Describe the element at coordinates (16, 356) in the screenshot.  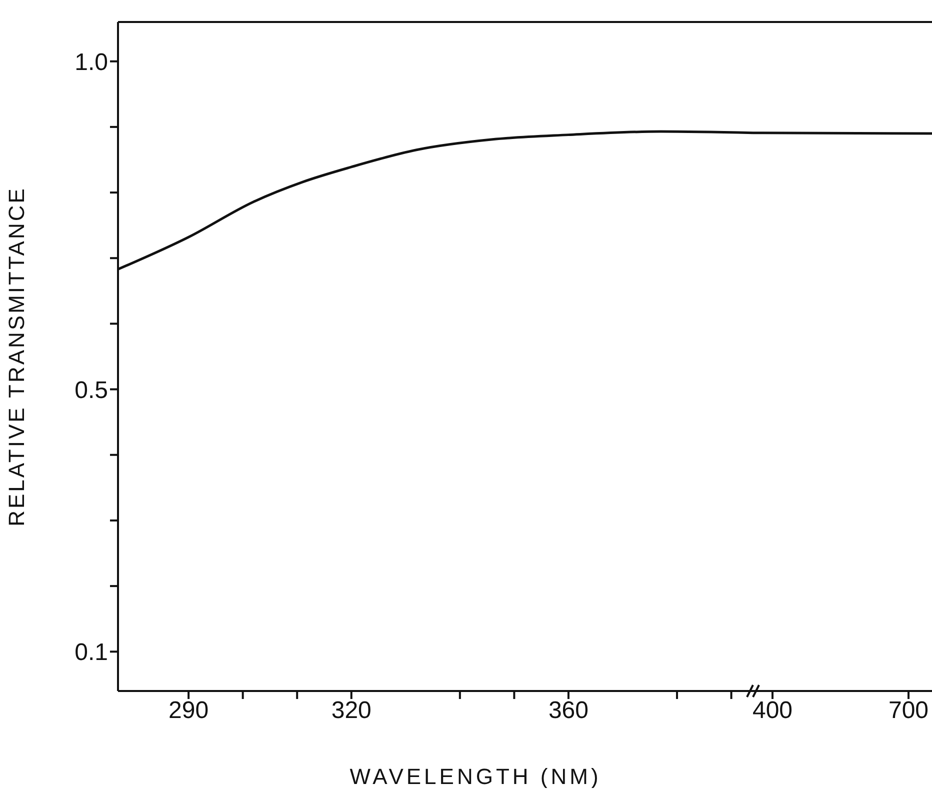
I see `y-axis-title: RELATIVE TRANSMITTANCE` at that location.